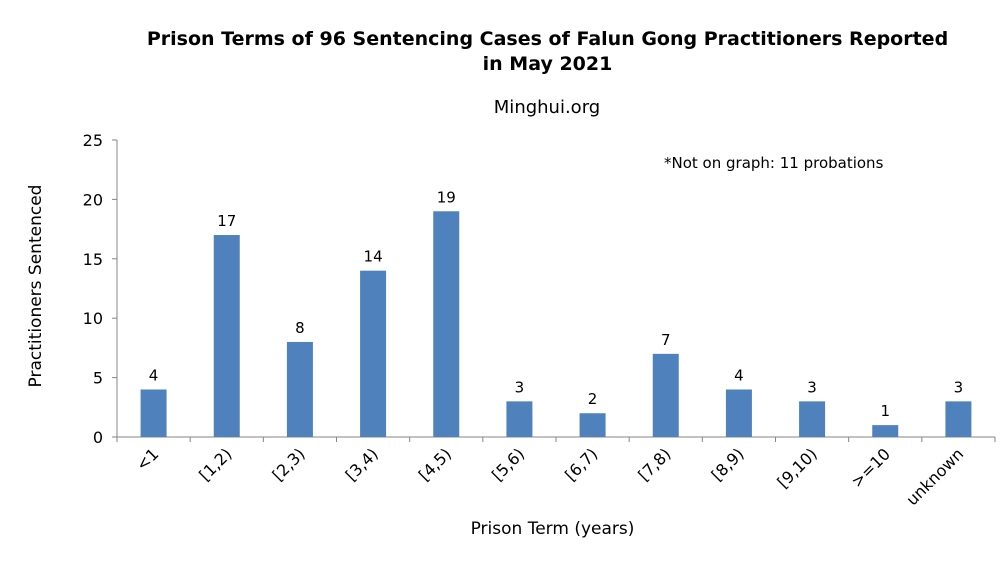 Image resolution: width=1000 pixels, height=570 pixels. Describe the element at coordinates (362, 464) in the screenshot. I see `x-tick-label: [3,4)` at that location.